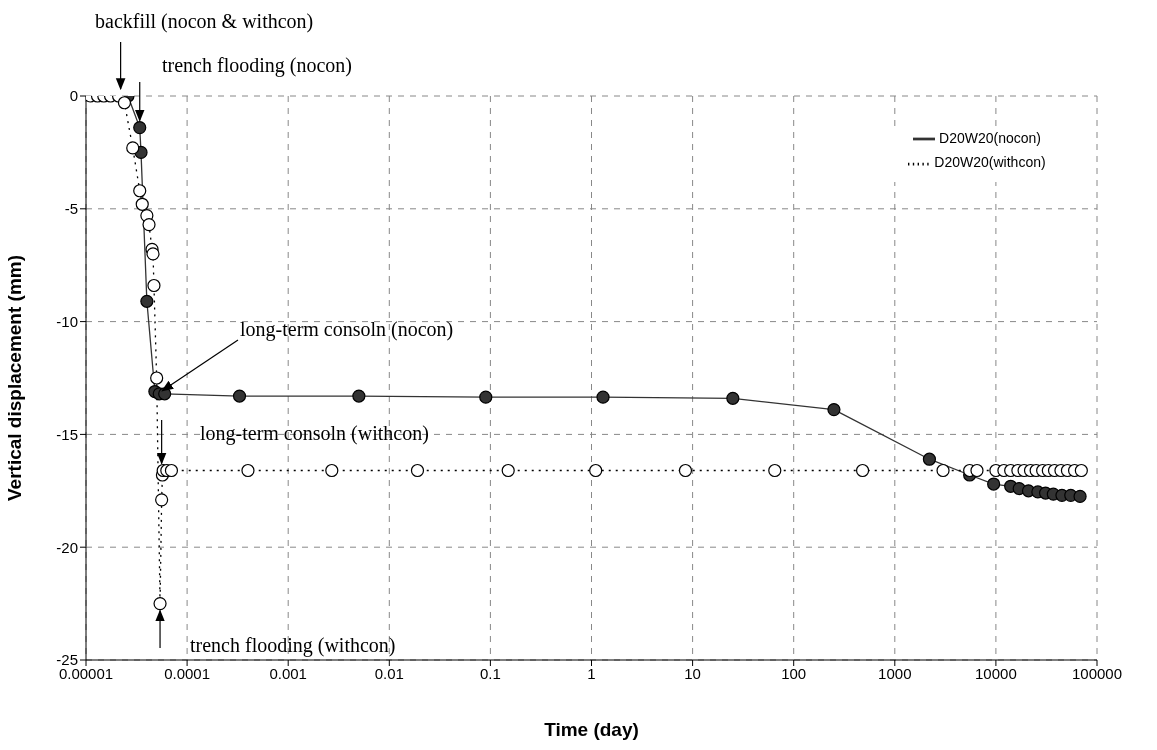 The width and height of the screenshot is (1157, 750). Describe the element at coordinates (490, 673) in the screenshot. I see `x-tick-label: 0.1` at that location.